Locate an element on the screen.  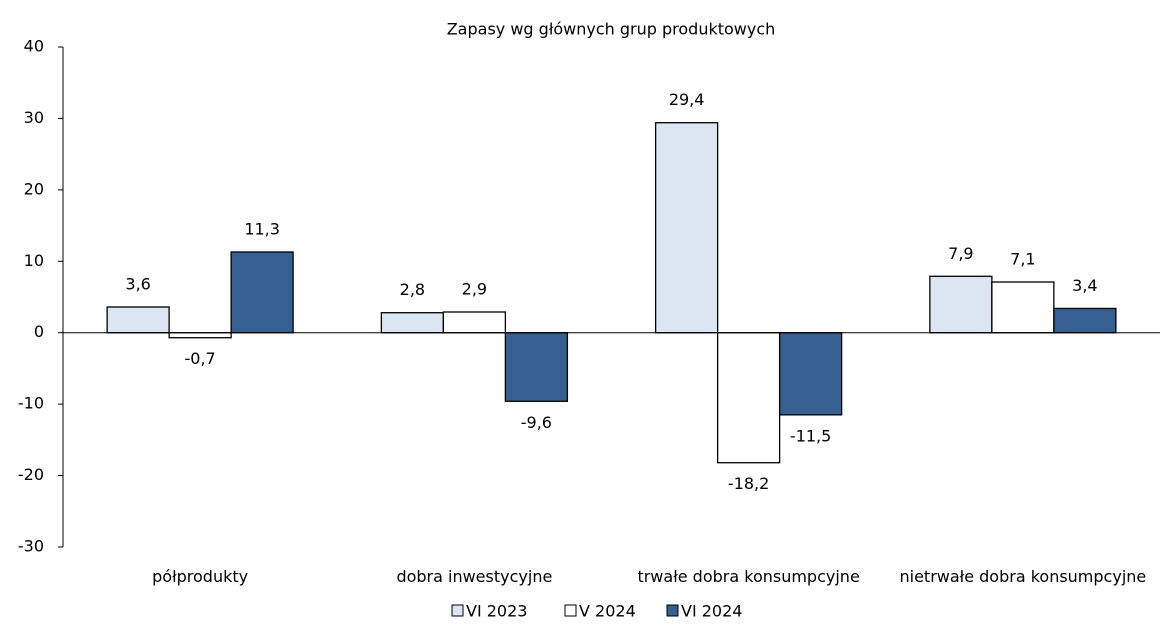
y-tick-label: -10 is located at coordinates (31, 403).